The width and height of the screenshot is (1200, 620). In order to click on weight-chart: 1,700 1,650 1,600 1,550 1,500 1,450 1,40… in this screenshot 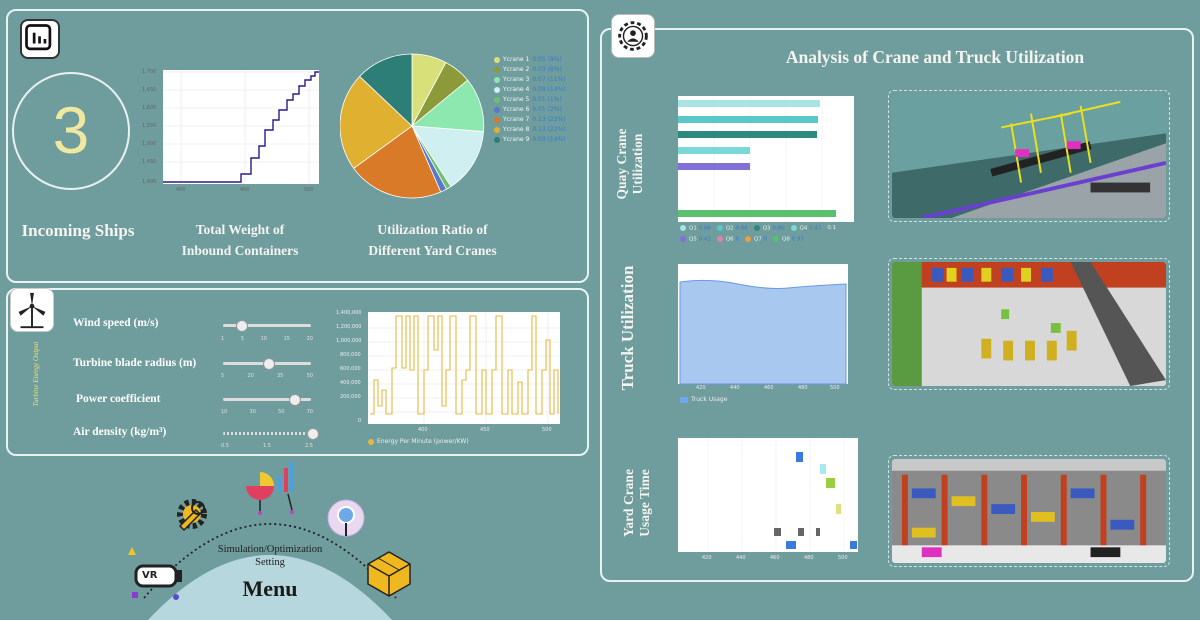, I will do `click(231, 131)`.